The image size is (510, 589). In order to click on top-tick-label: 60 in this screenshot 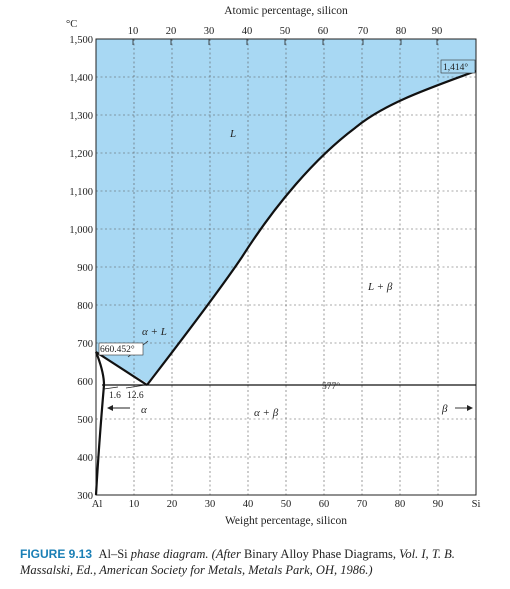, I will do `click(323, 31)`.